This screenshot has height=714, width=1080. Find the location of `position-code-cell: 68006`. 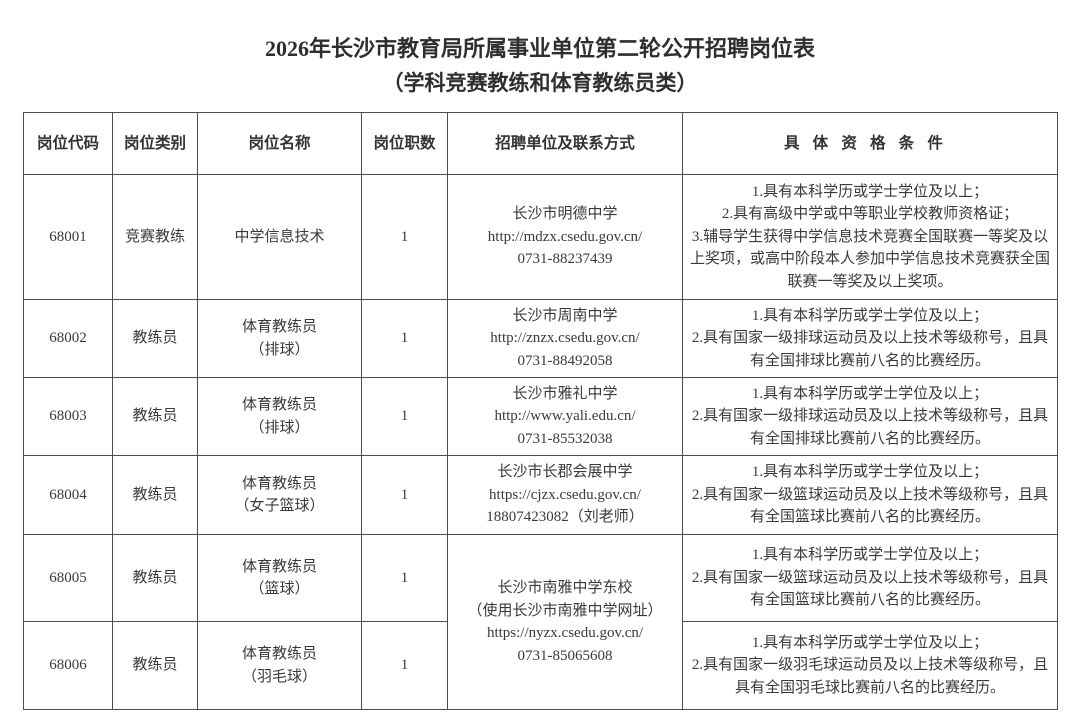

position-code-cell: 68006 is located at coordinates (68, 665).